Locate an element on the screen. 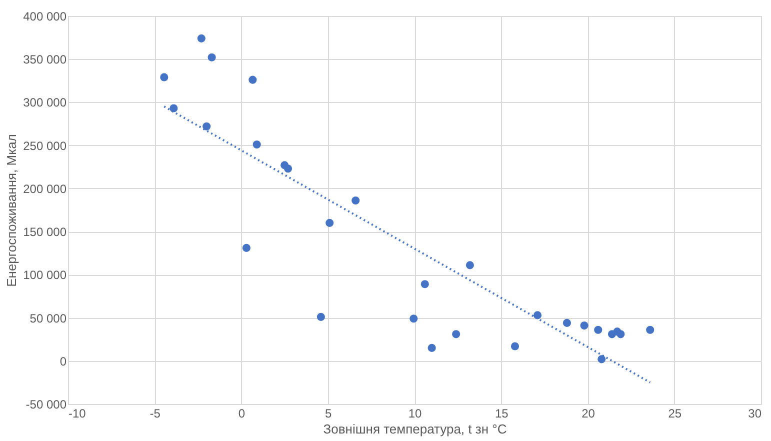  x-tick-label: 15 is located at coordinates (501, 413).